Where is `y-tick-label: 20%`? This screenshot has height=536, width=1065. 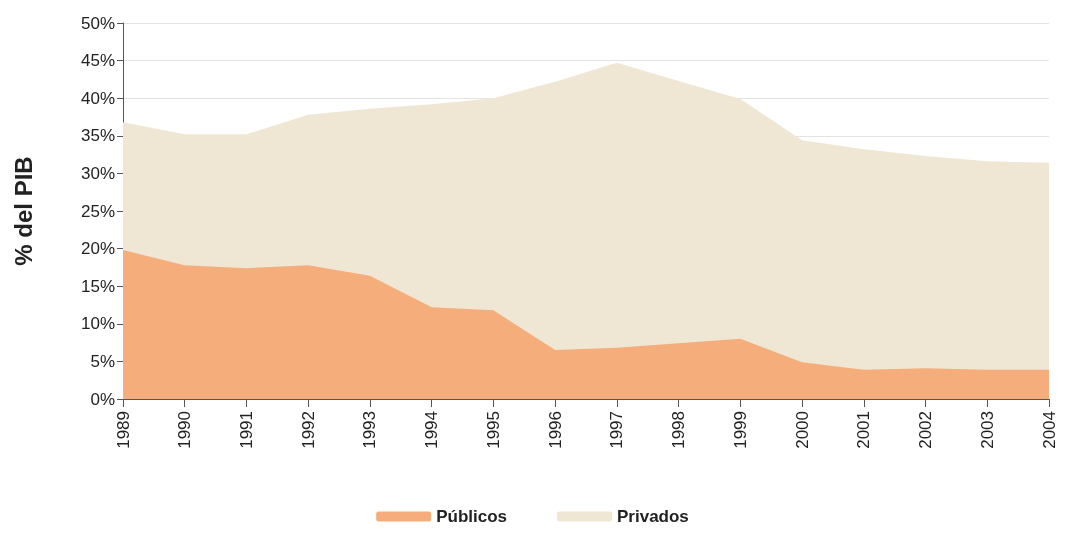 y-tick-label: 20% is located at coordinates (97, 249).